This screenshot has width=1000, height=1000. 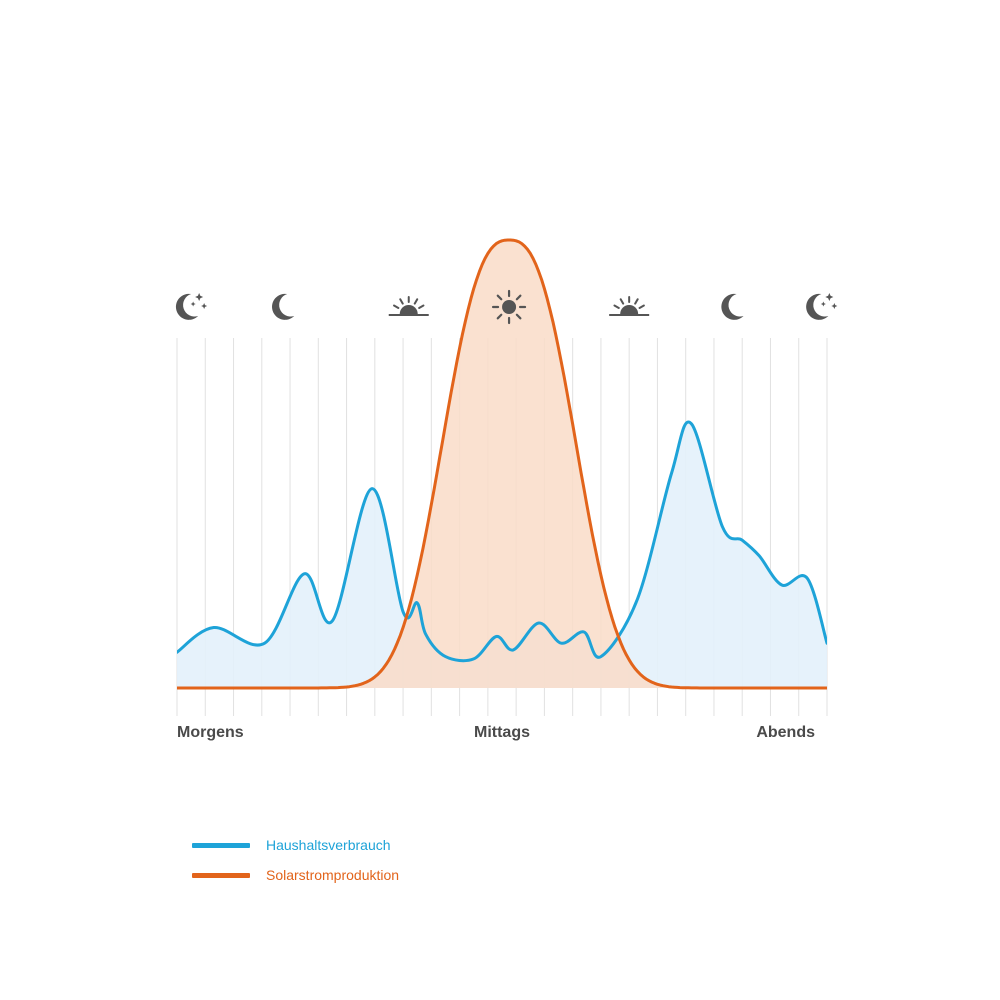 What do you see at coordinates (221, 875) in the screenshot?
I see `legend-swatch-solar` at bounding box center [221, 875].